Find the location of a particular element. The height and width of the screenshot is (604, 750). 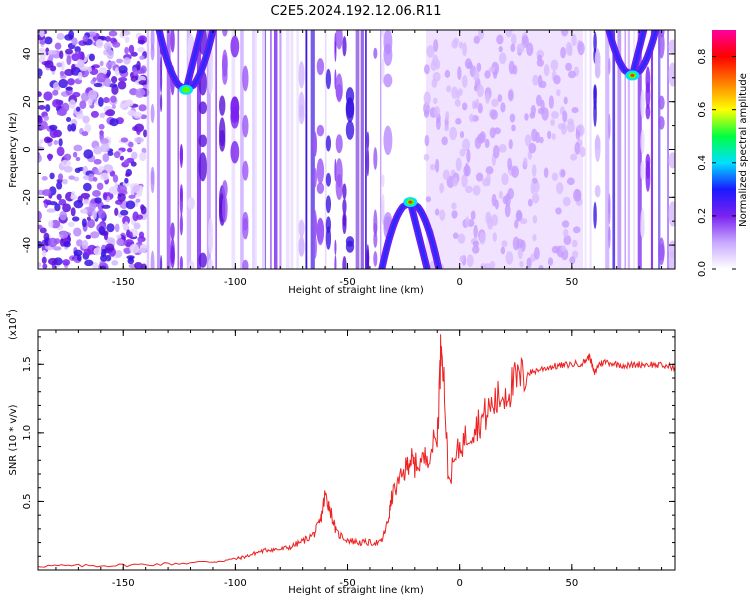

page-title: C2E5.2024.192.12.06.R11 is located at coordinates (355, 11).